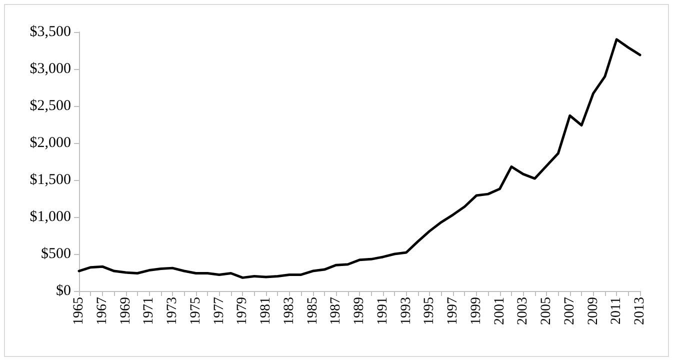  I want to click on x-tick-label: 2001, so click(500, 311).